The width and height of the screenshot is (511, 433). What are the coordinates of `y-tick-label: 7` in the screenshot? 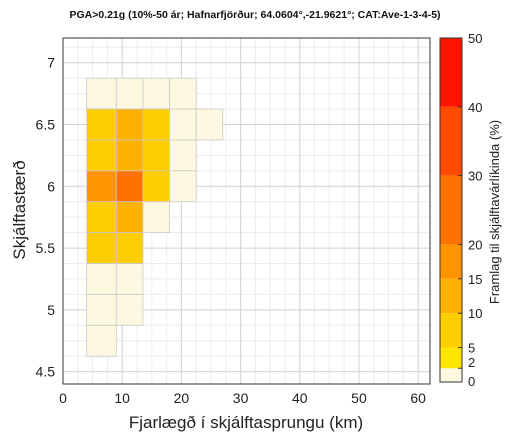 It's located at (51, 63).